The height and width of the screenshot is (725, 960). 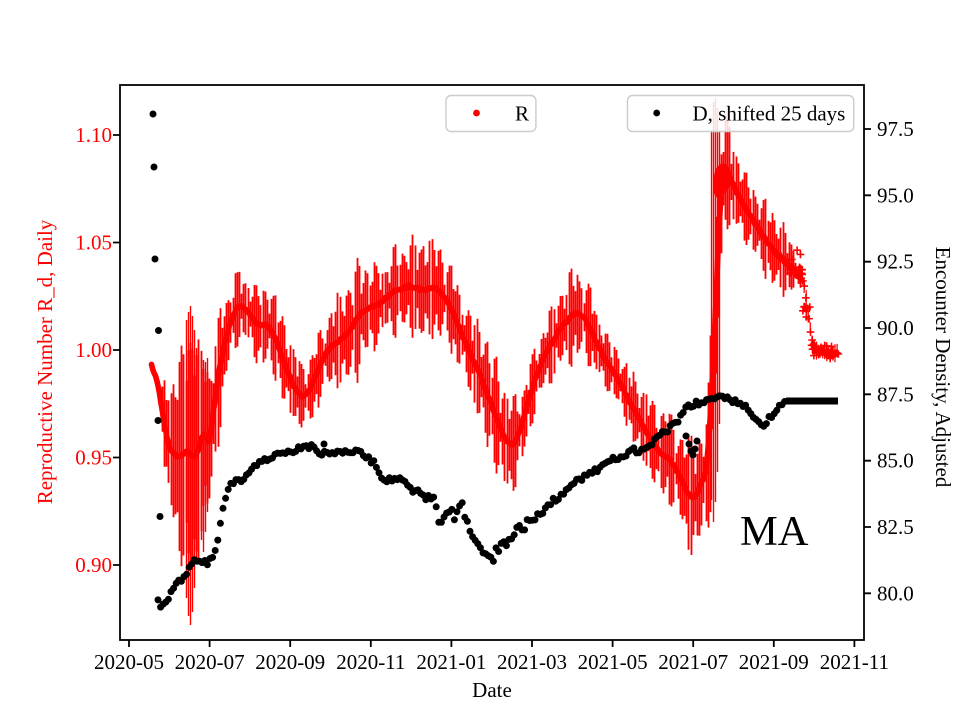 I want to click on svg-text: 2021-03, so click(x=532, y=662).